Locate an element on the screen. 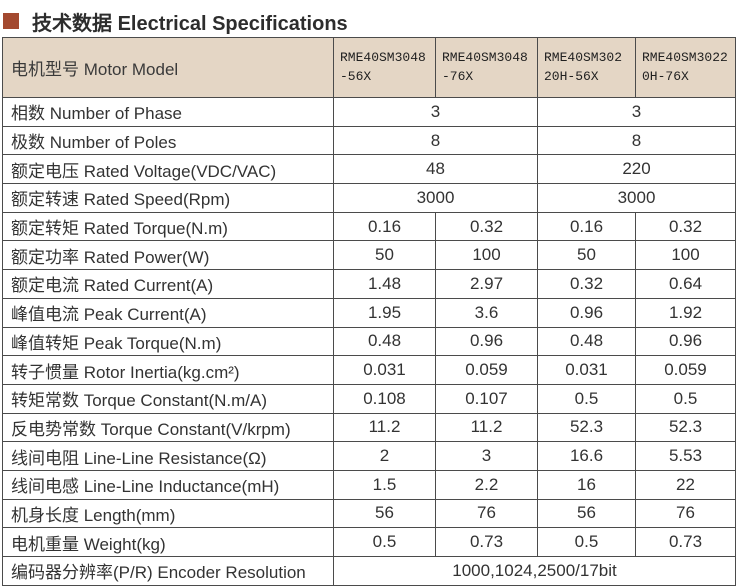 The image size is (737, 586). page-title: 技术数据 Electrical Specifications is located at coordinates (368, 18).